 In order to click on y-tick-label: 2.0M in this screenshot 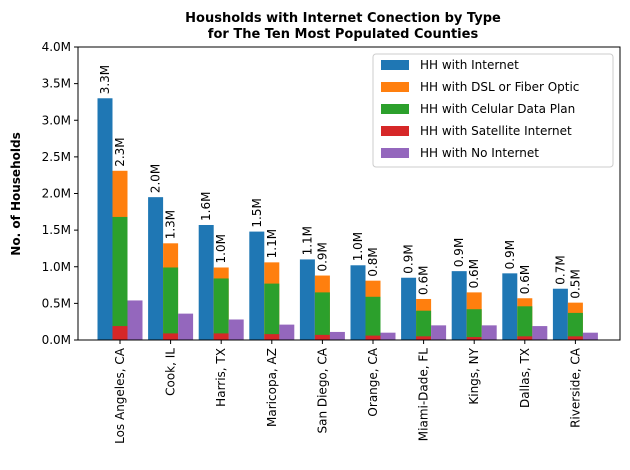, I will do `click(56, 194)`.